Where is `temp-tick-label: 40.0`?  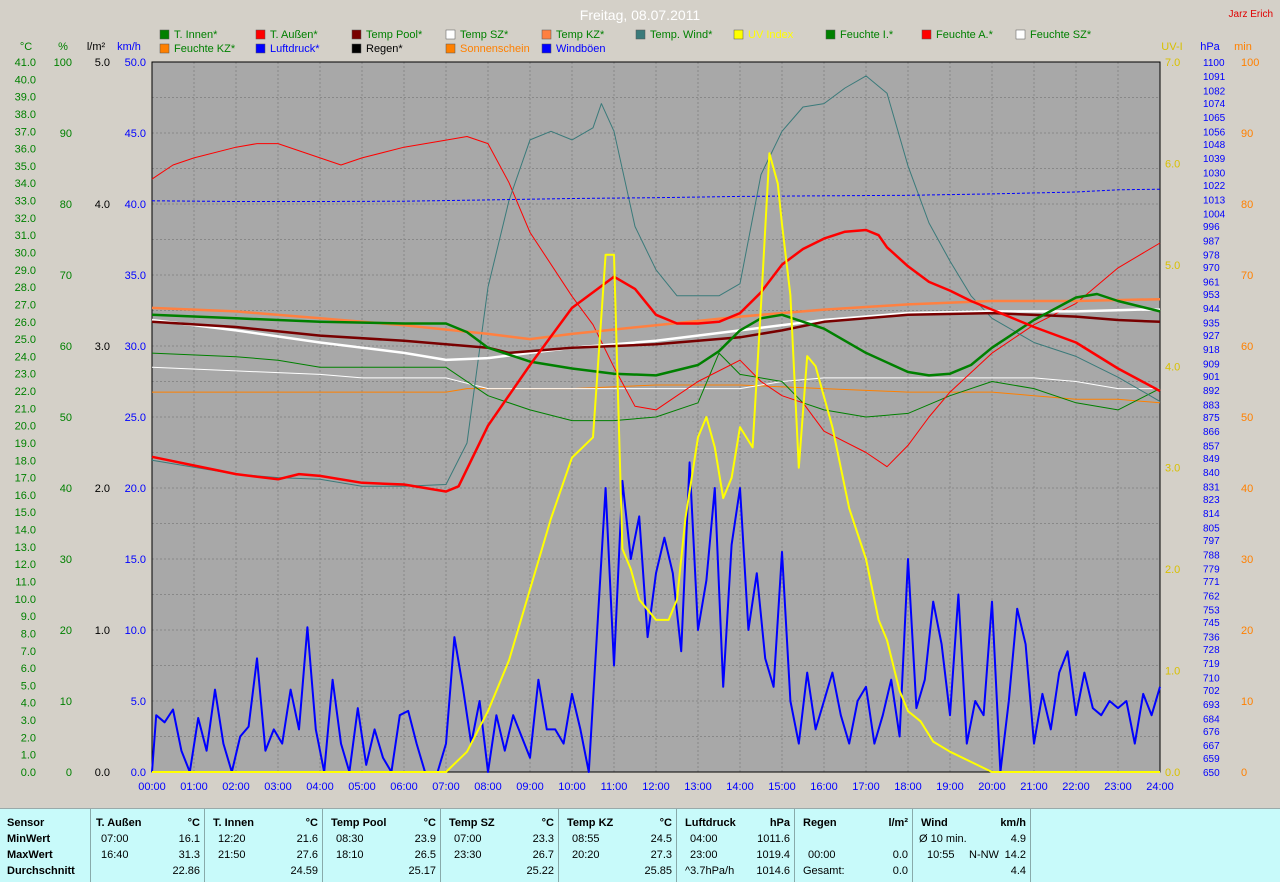
temp-tick-label: 40.0 is located at coordinates (25, 80).